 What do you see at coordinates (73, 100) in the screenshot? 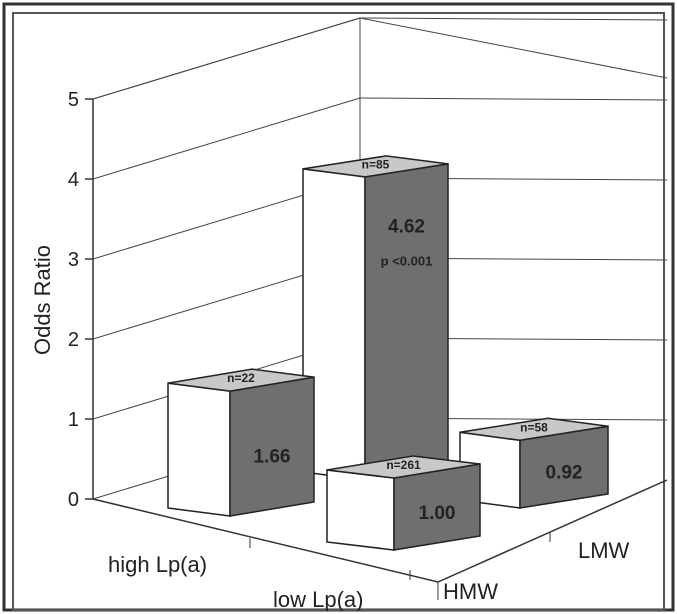
I see `y-tick-label-5: 5` at bounding box center [73, 100].